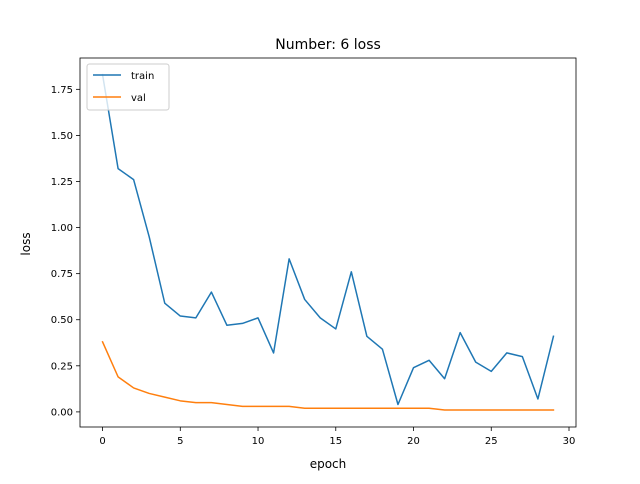  I want to click on x-axis-label: epoch, so click(328, 464).